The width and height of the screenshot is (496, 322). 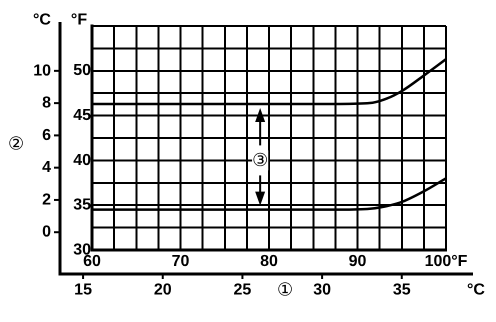 What do you see at coordinates (357, 261) in the screenshot?
I see `x-tick-label: 90` at bounding box center [357, 261].